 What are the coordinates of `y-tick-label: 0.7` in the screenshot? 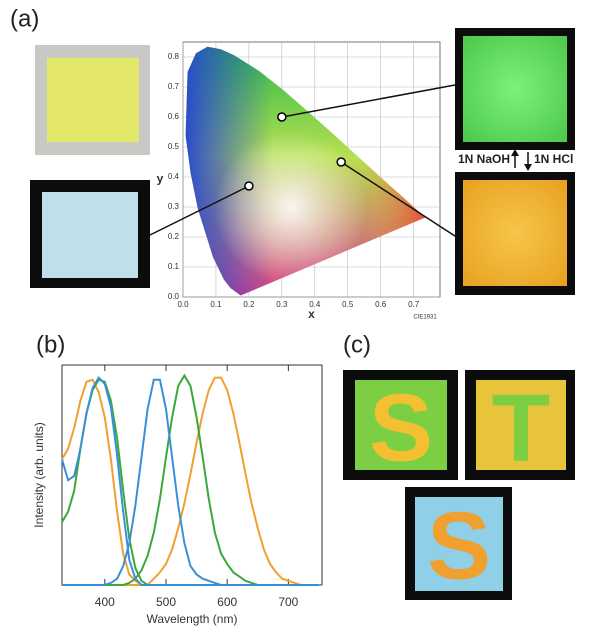 It's located at (174, 86).